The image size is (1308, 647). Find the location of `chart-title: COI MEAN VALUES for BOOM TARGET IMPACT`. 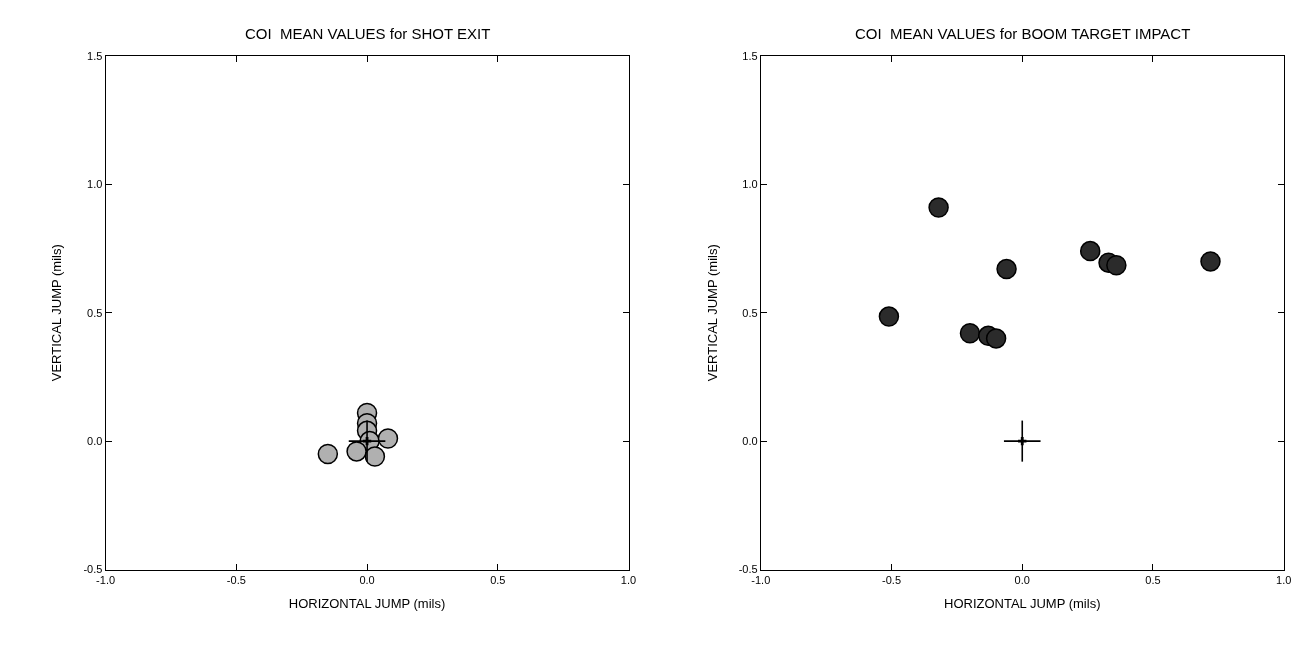

chart-title: COI MEAN VALUES for BOOM TARGET IMPACT is located at coordinates (1023, 33).